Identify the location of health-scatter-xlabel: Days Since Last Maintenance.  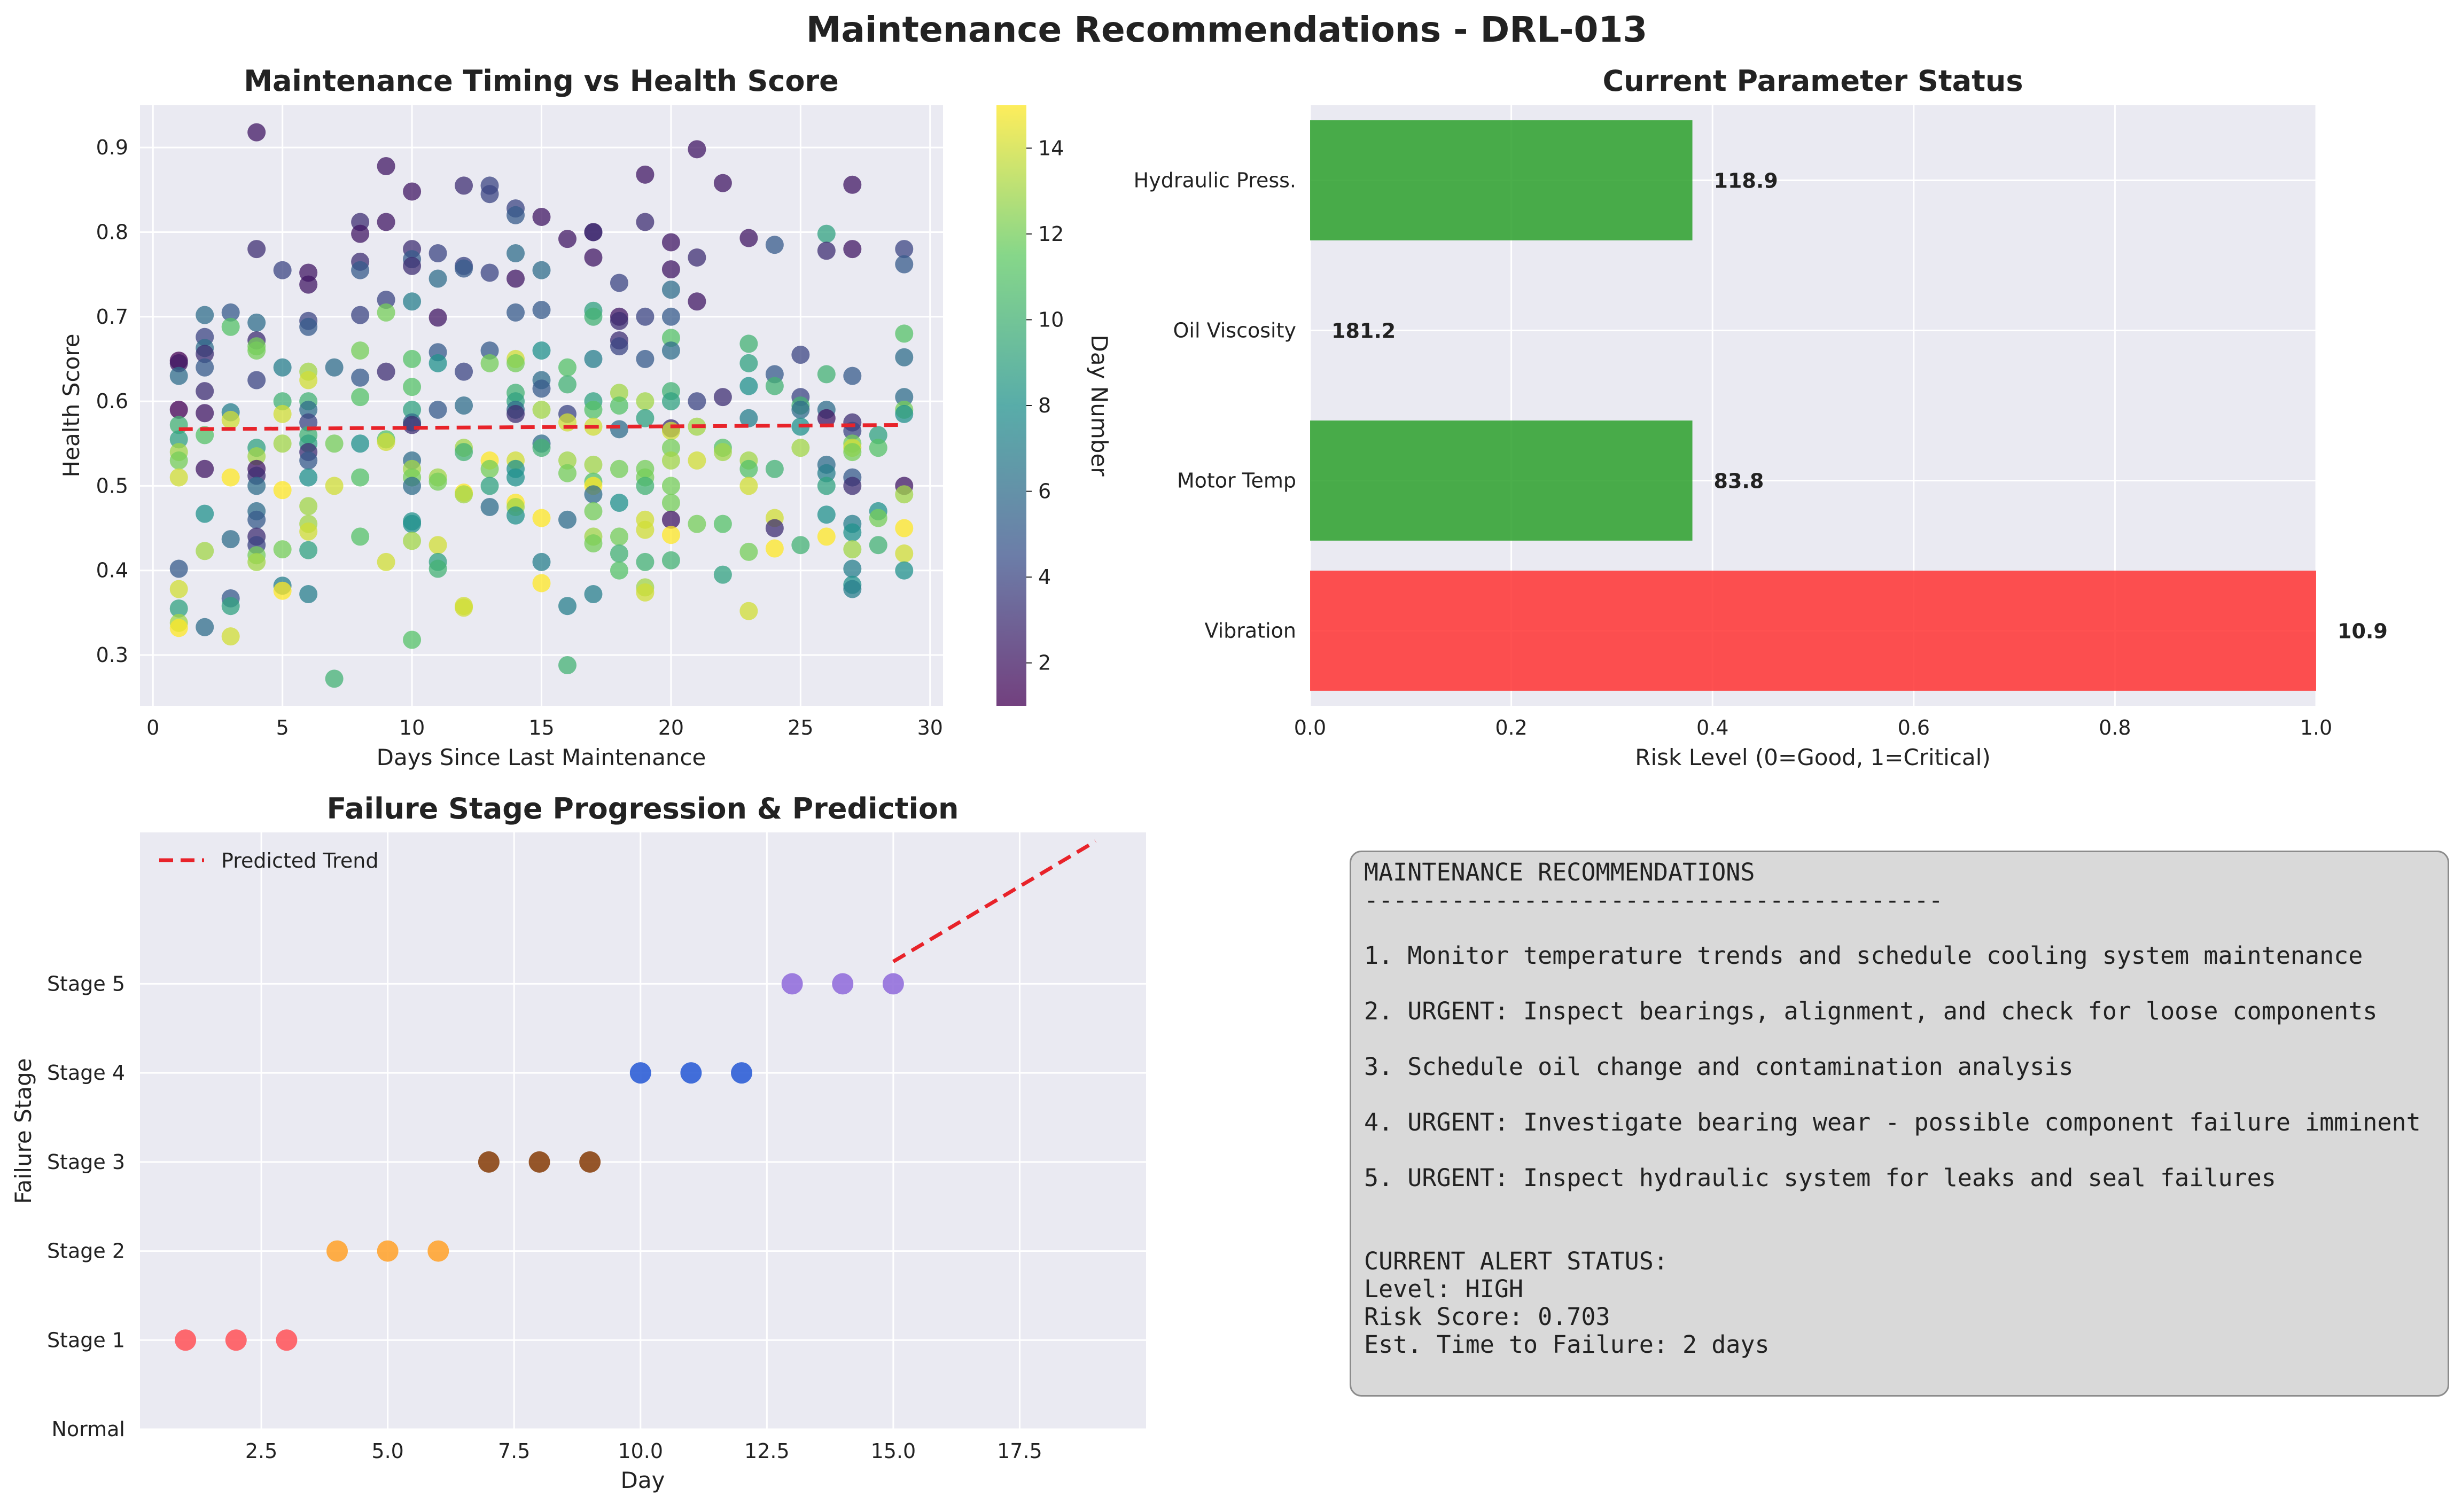
(541, 757).